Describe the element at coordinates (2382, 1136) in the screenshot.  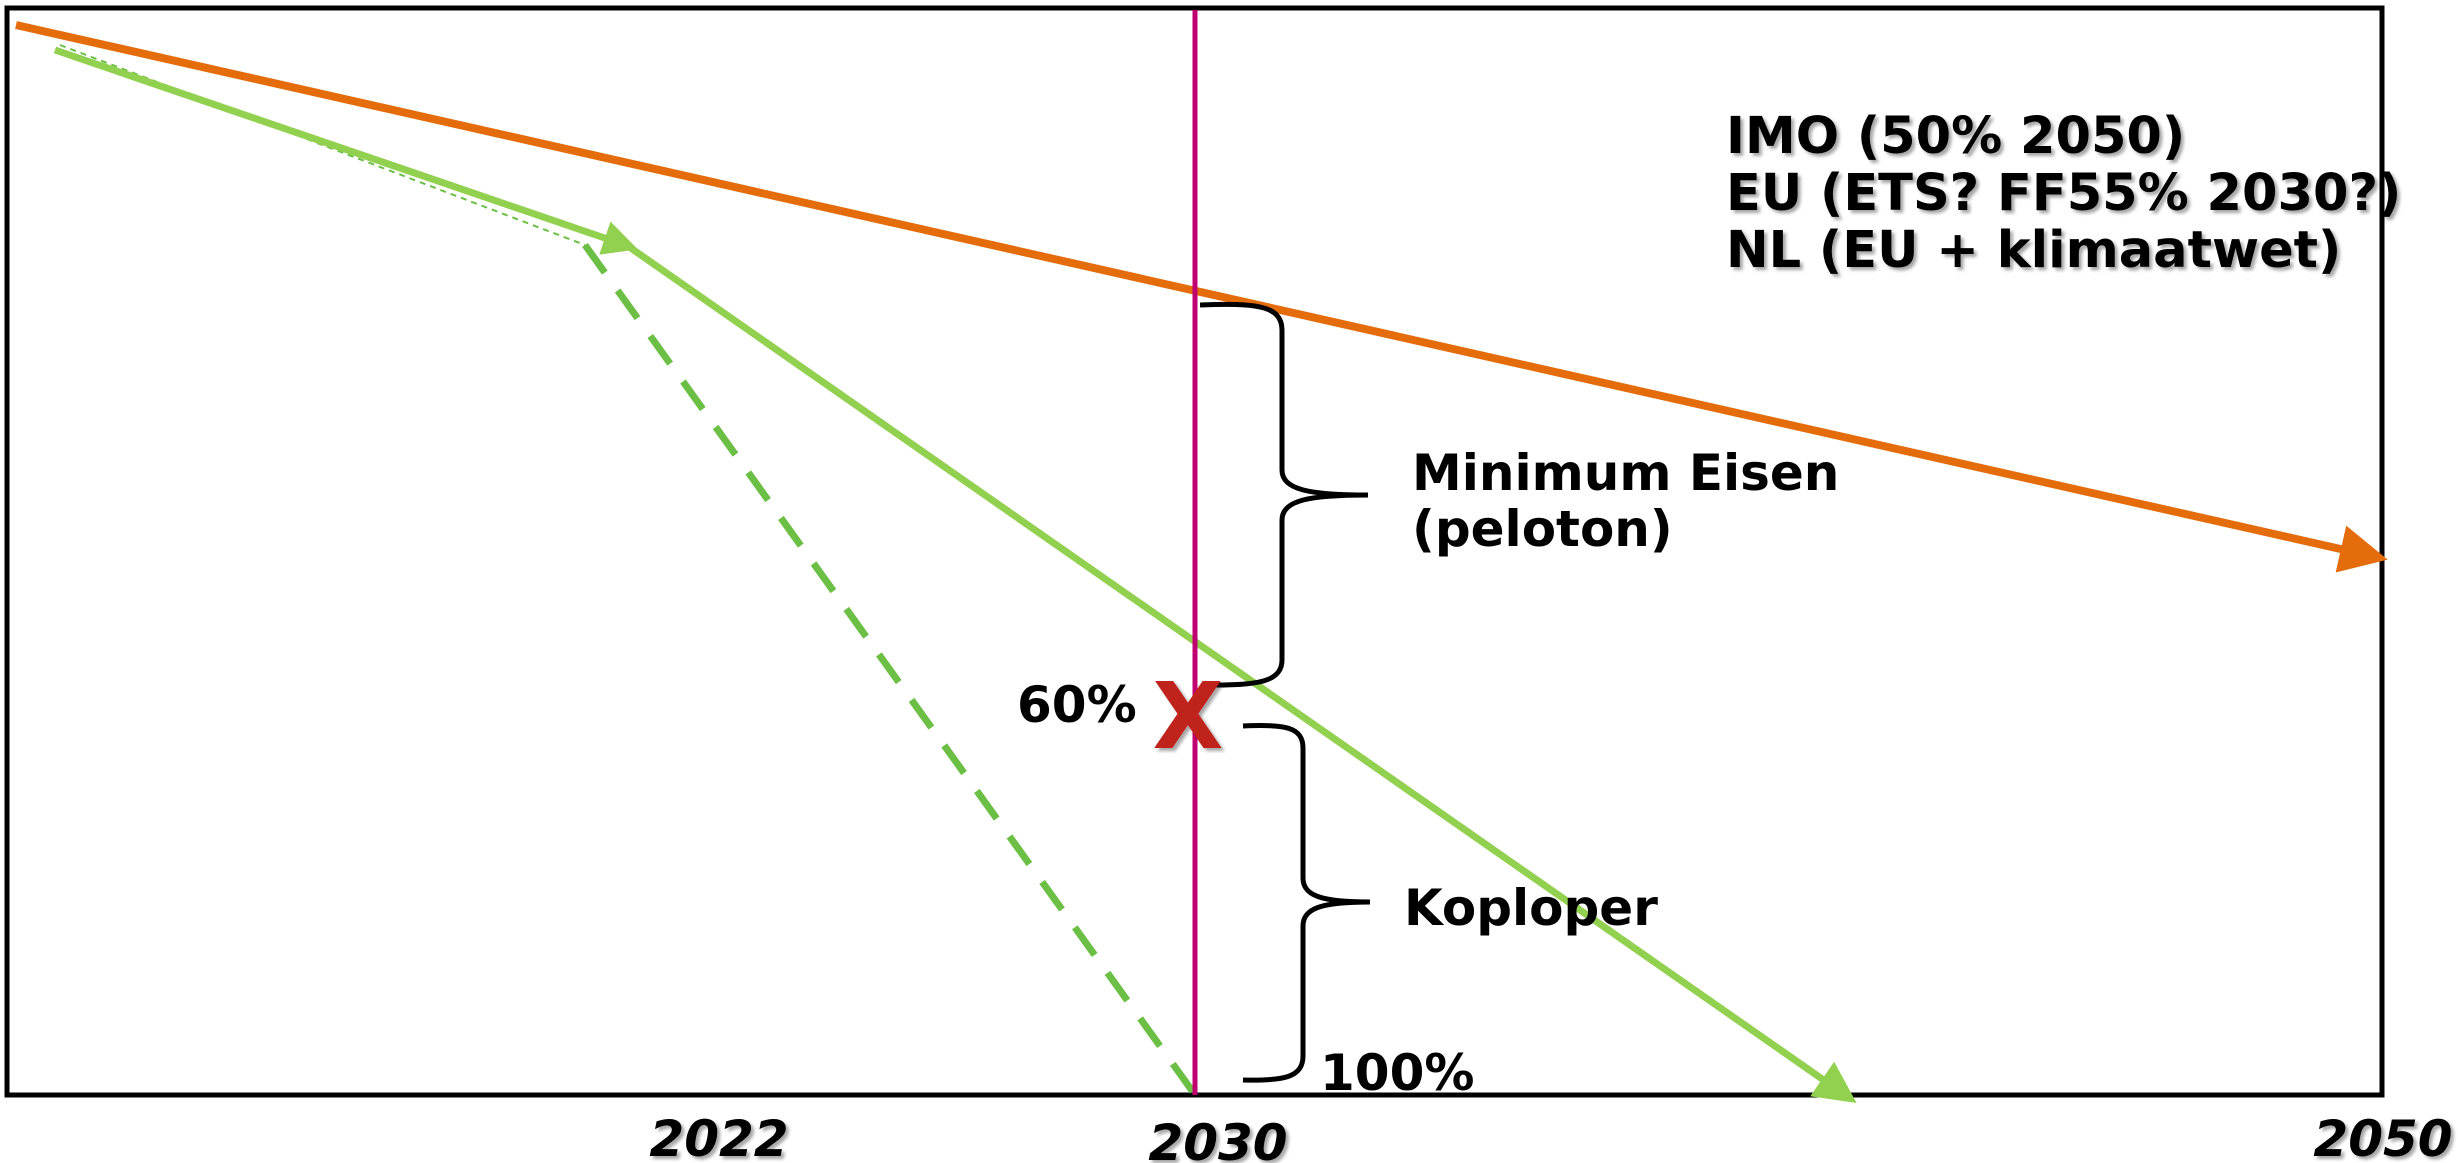
I see `year-label-2050: 2050` at that location.